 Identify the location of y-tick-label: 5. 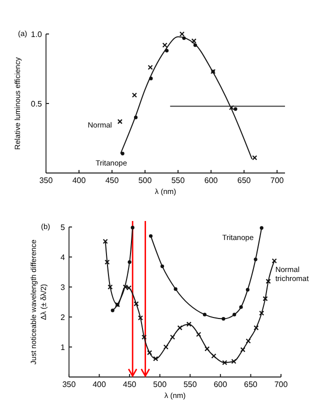
(63, 227).